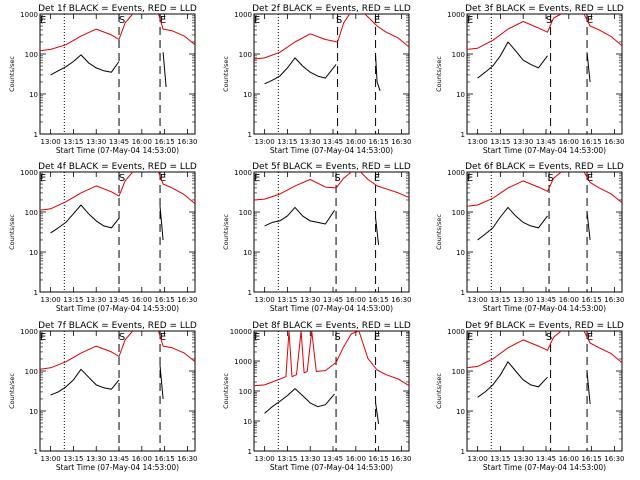 The image size is (640, 480). What do you see at coordinates (544, 9) in the screenshot?
I see `panel-title: Det 3f BLACK = Events, RED = LLD` at bounding box center [544, 9].